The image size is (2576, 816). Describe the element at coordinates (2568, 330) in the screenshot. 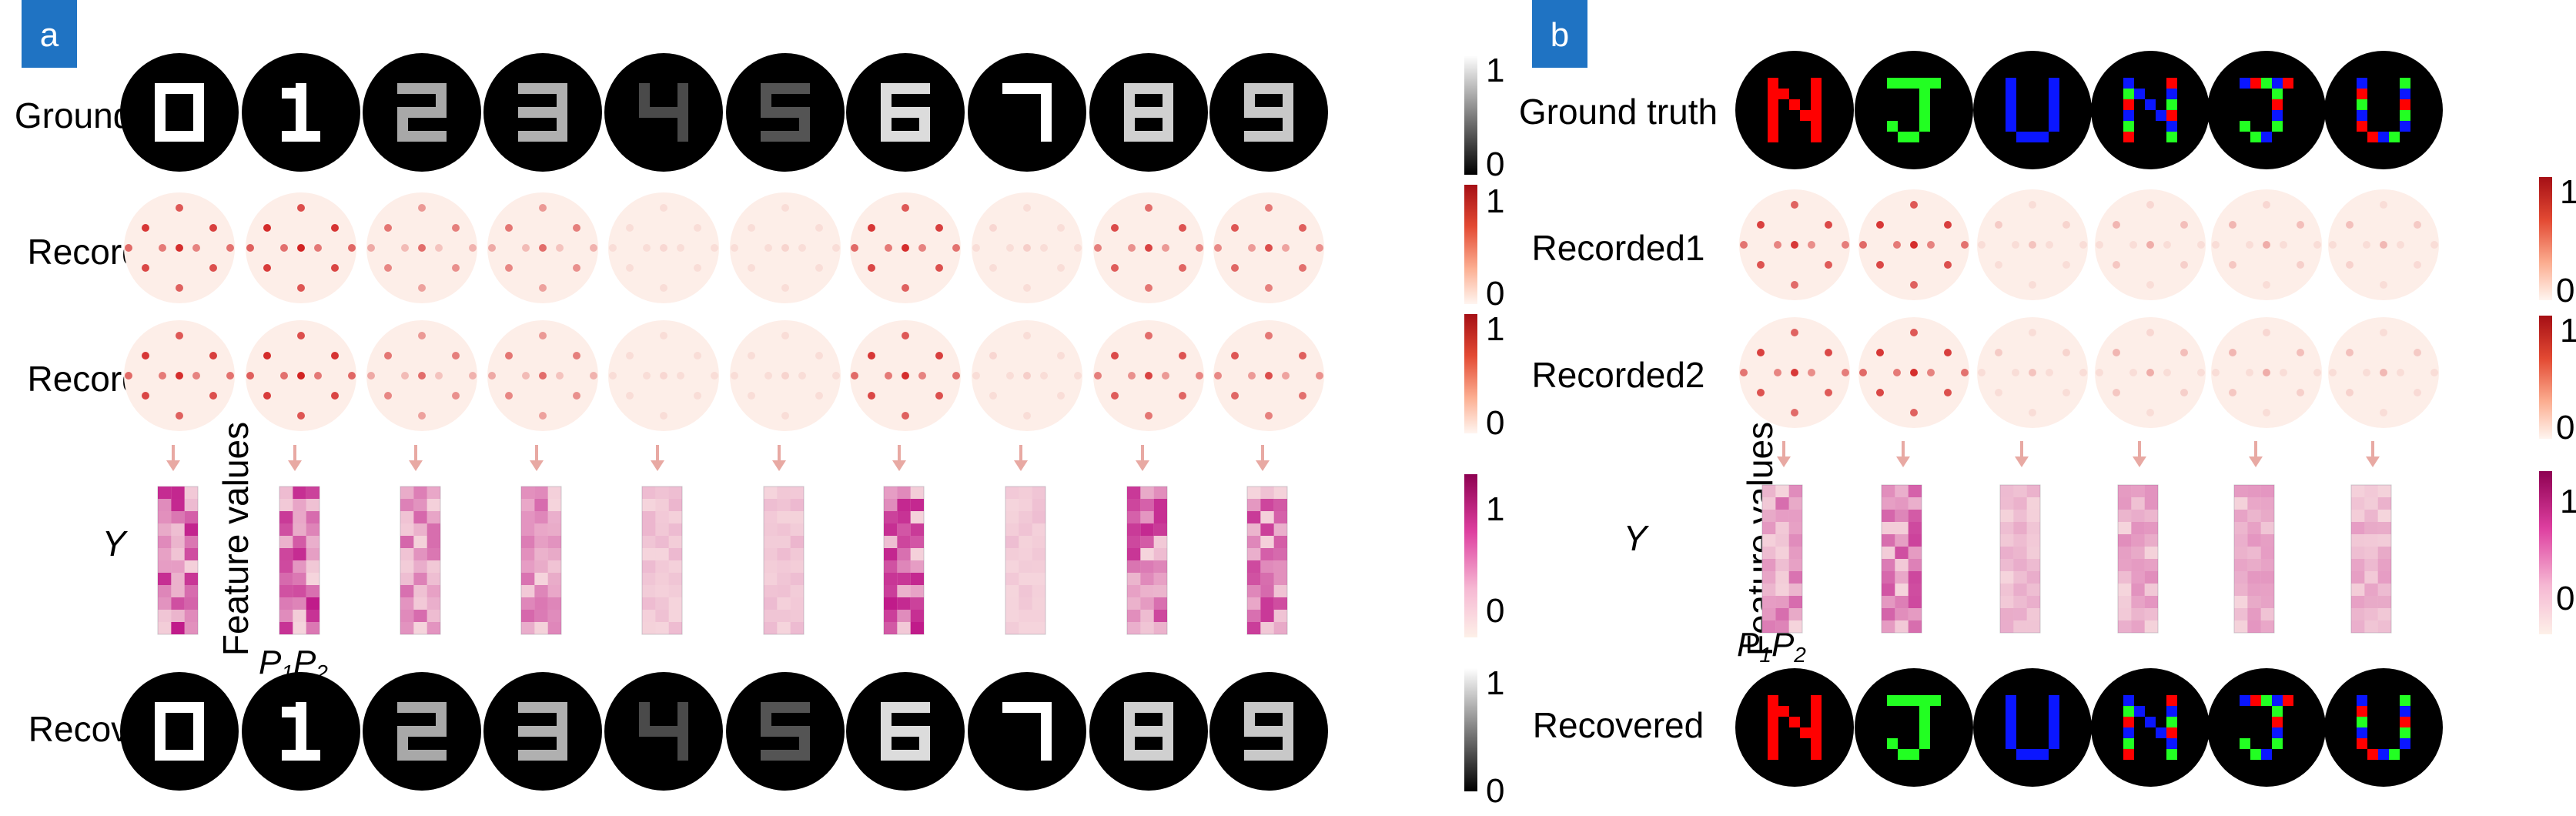

I see `colorbar-max-label: 1` at that location.